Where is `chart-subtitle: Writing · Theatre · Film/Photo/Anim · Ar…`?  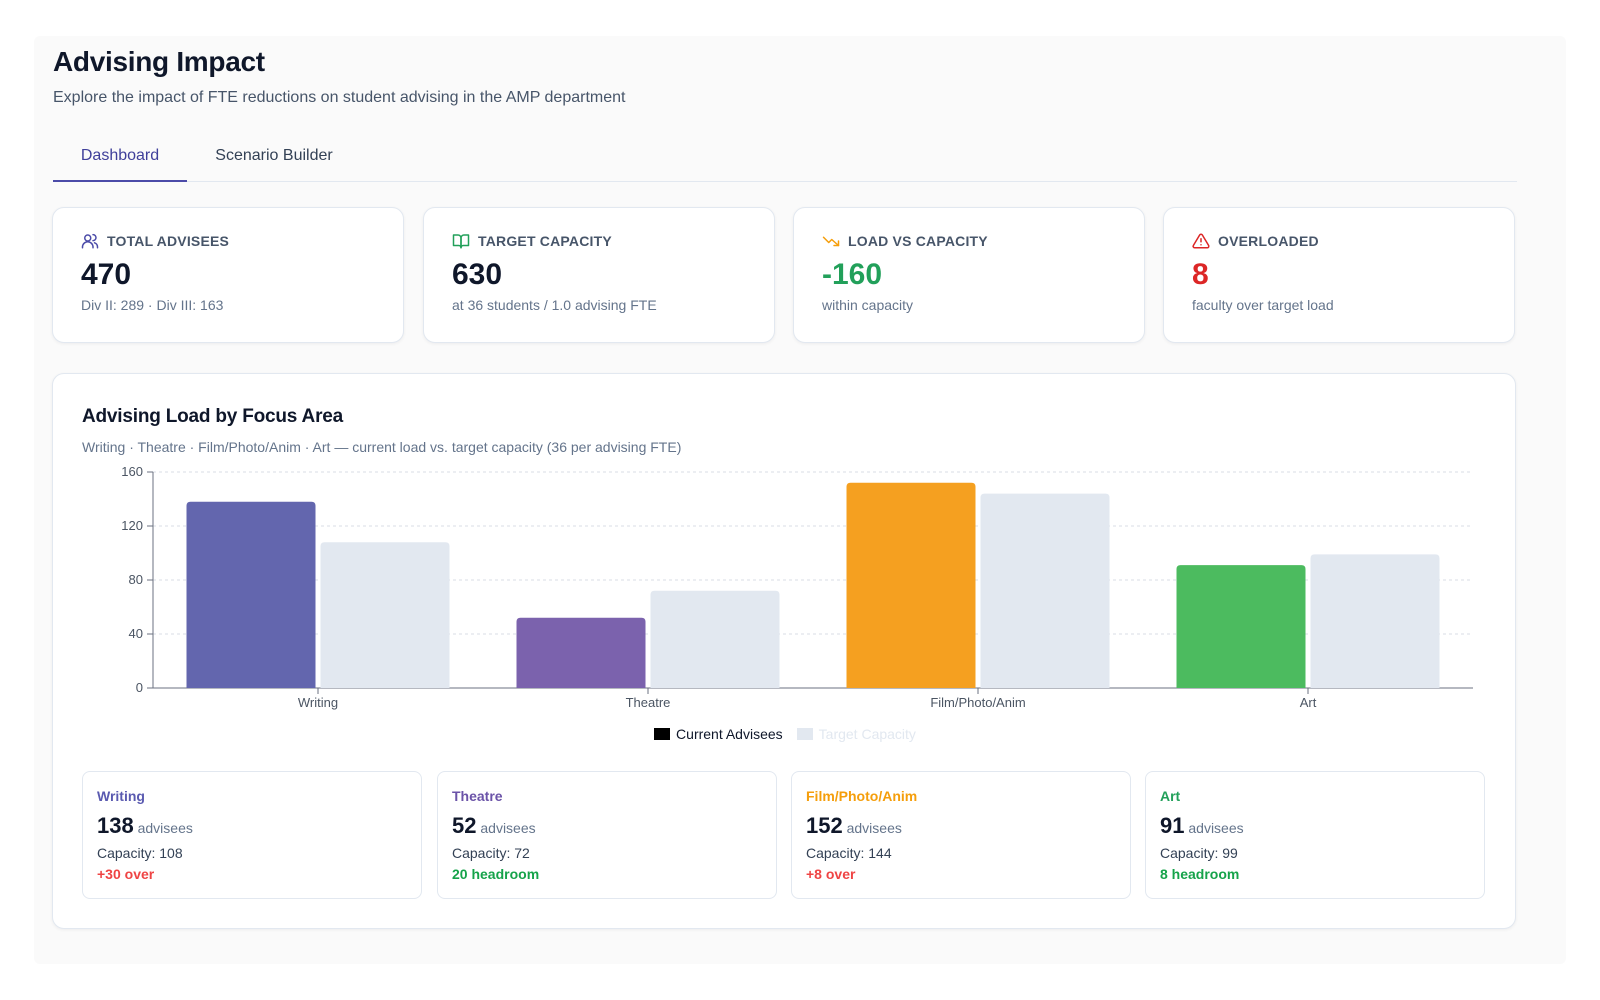 chart-subtitle: Writing · Theatre · Film/Photo/Anim · Ar… is located at coordinates (382, 447).